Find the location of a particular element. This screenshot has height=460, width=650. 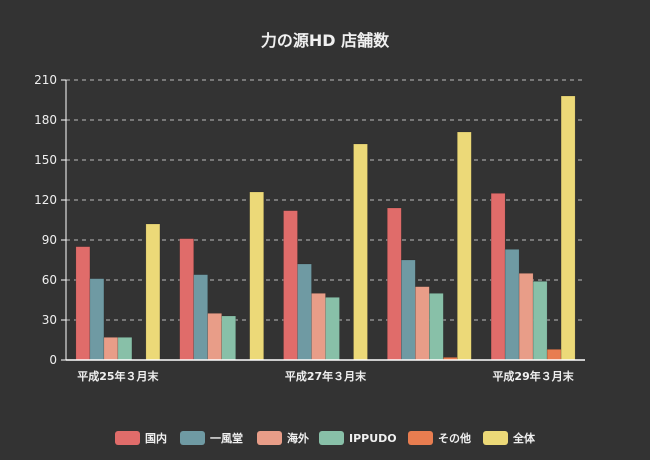

bar-国内-3 is located at coordinates (394, 284).